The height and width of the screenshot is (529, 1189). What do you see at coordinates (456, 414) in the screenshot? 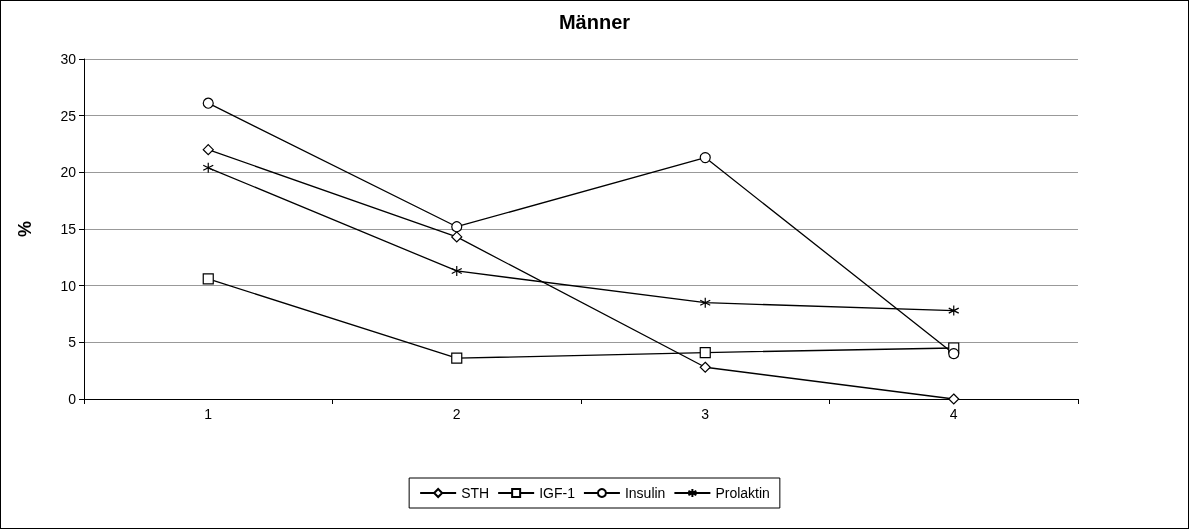
I see `x-tick-label: 2` at bounding box center [456, 414].